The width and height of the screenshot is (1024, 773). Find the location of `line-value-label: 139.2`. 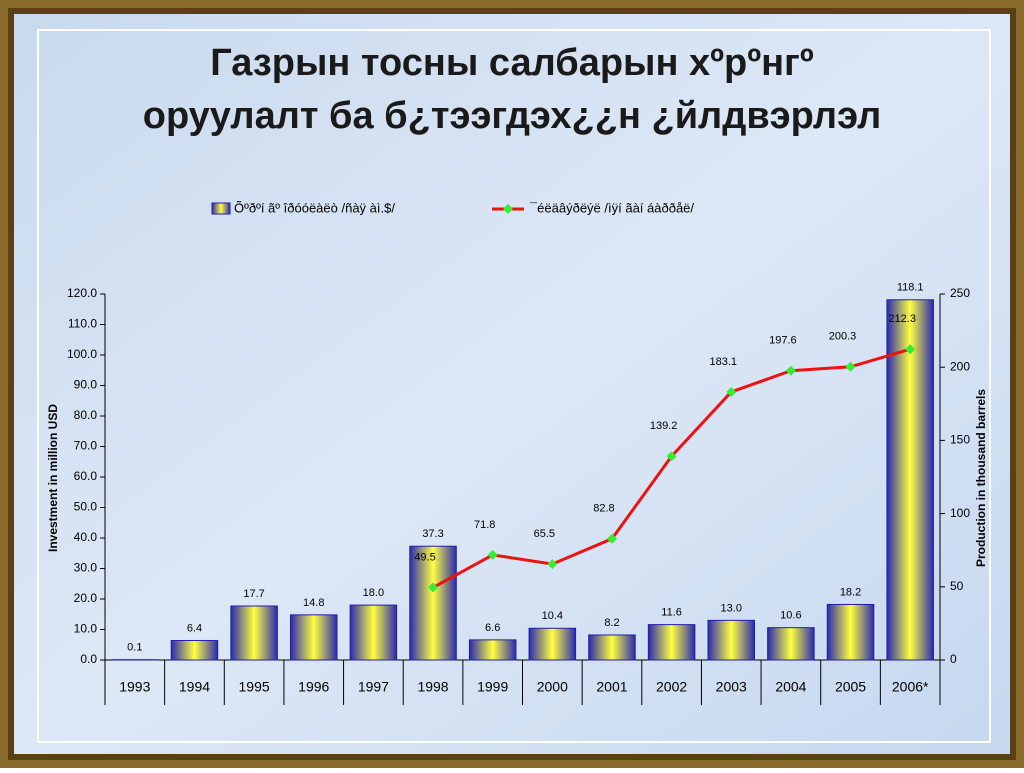

line-value-label: 139.2 is located at coordinates (664, 426).